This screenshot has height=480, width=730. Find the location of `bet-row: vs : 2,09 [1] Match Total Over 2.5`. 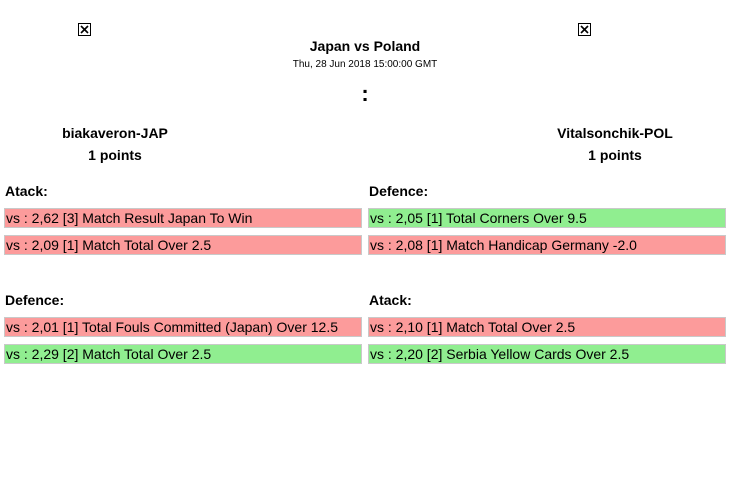

bet-row: vs : 2,09 [1] Match Total Over 2.5 is located at coordinates (183, 245).